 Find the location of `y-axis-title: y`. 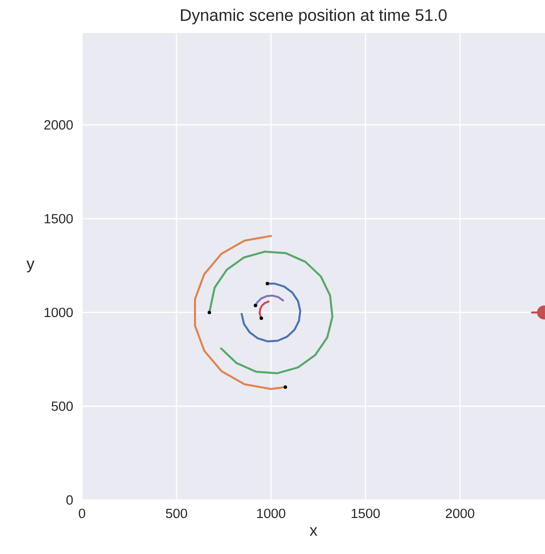

y-axis-title: y is located at coordinates (30, 266).